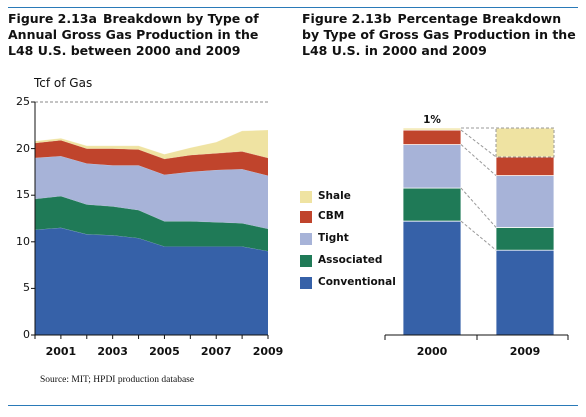 The image size is (586, 417). I want to click on x-tick-label: 2003, so click(112, 351).